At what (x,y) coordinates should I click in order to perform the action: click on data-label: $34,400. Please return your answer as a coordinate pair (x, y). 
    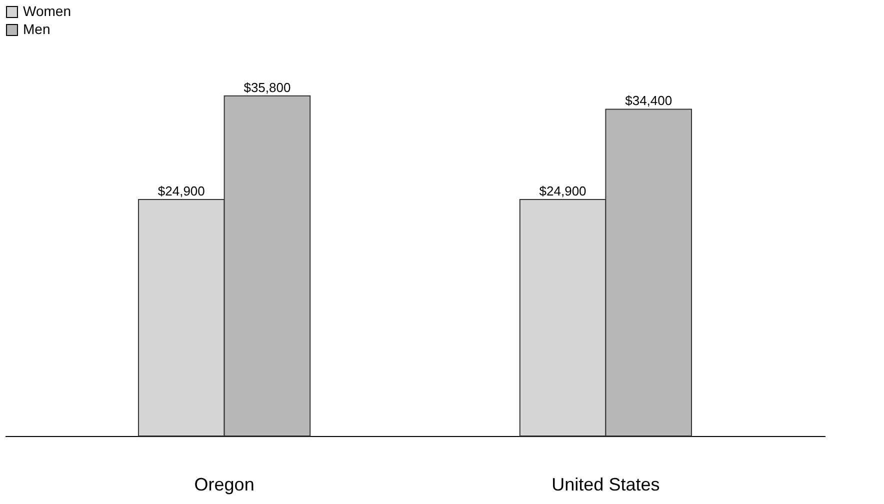
    Looking at the image, I should click on (648, 100).